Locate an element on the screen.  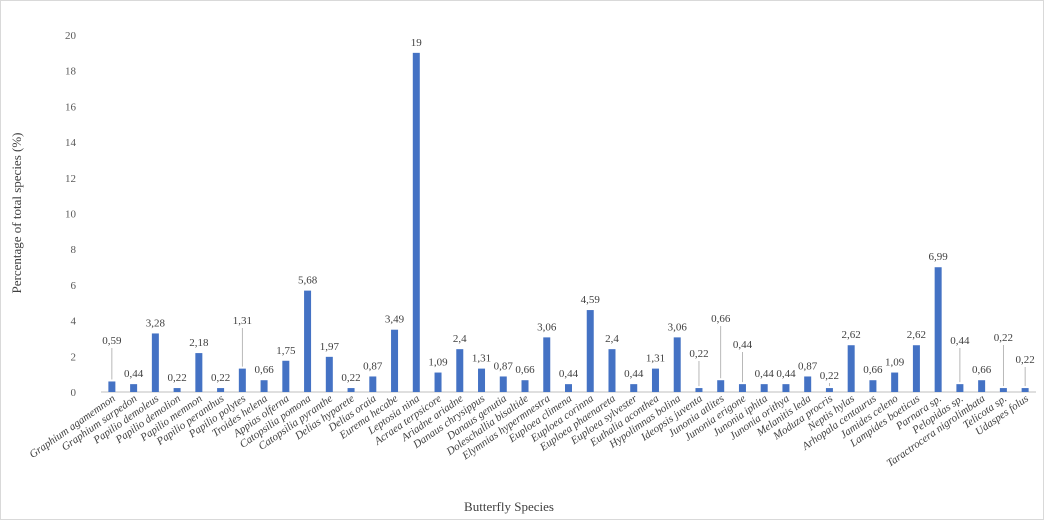
y-tick-label: 18 is located at coordinates (71, 72).